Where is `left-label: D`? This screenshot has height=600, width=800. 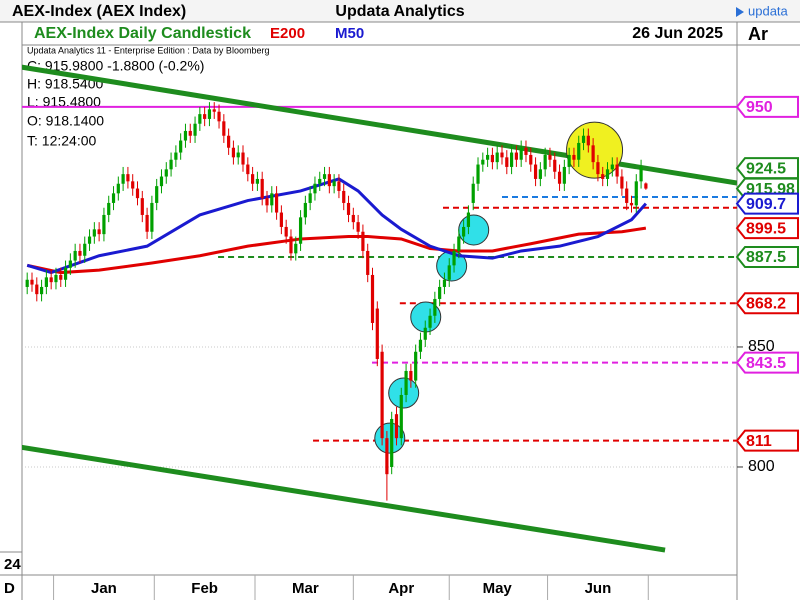
left-label: D is located at coordinates (9, 588).